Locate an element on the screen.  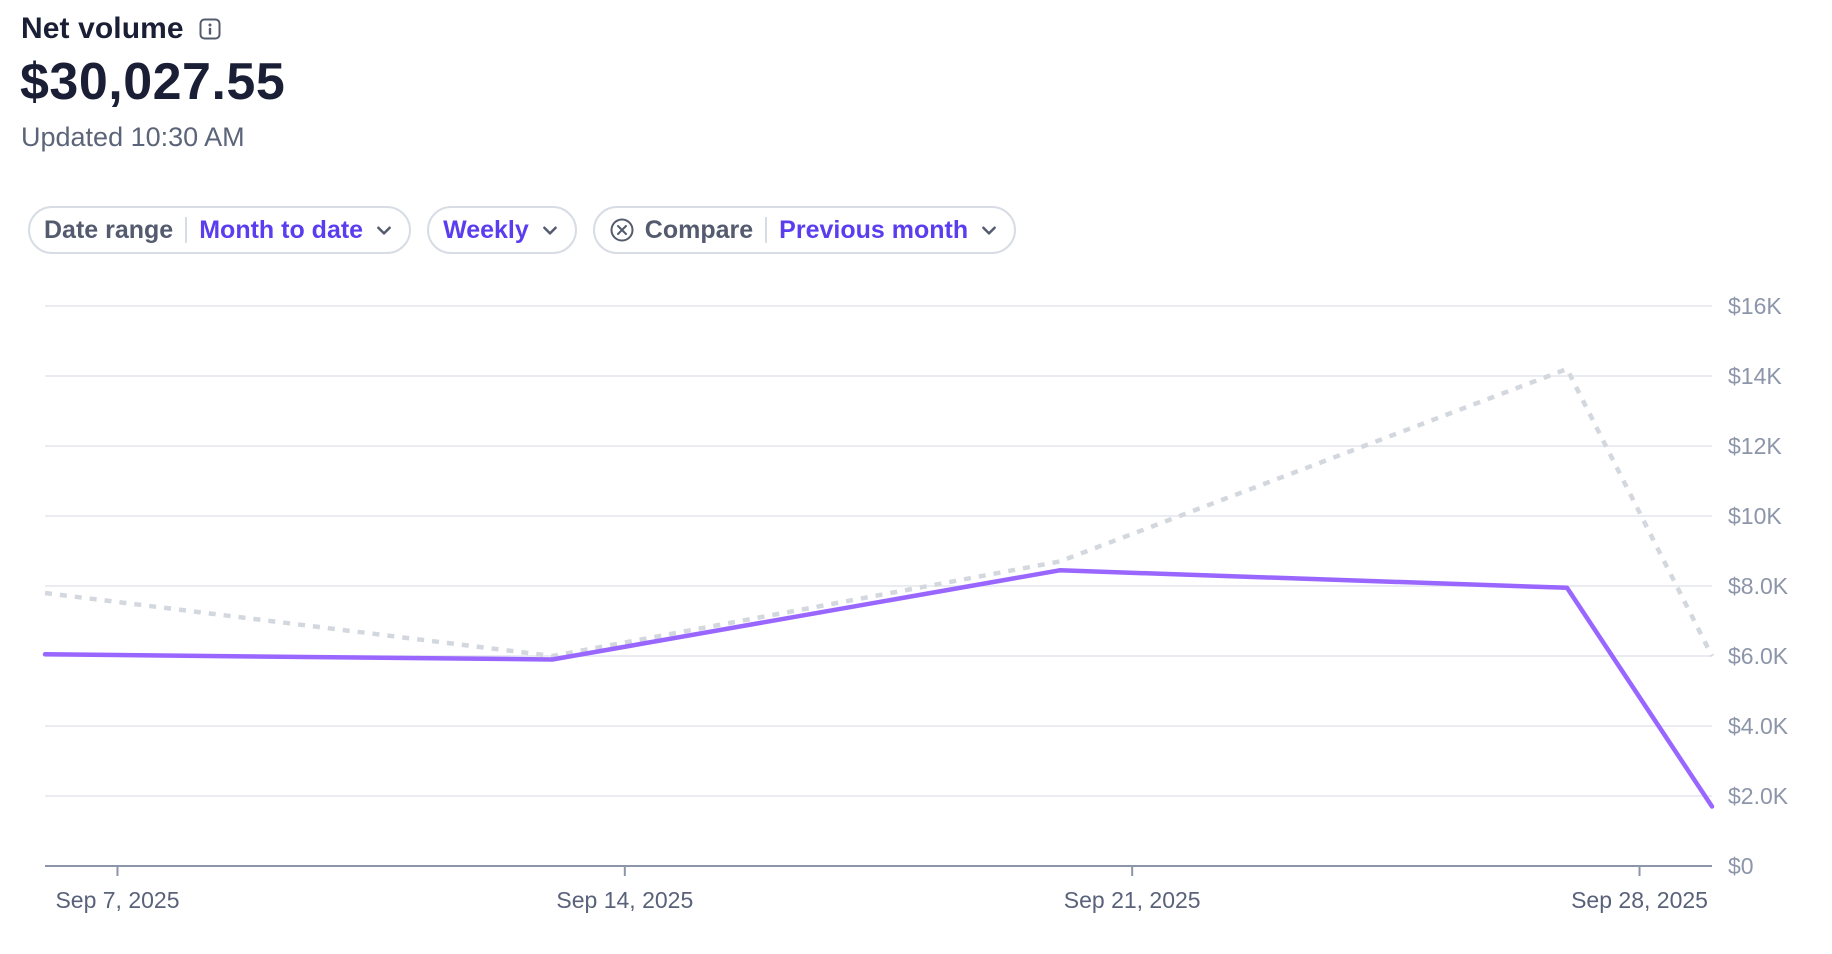
x-tick-label: Sep 14, 2025 is located at coordinates (624, 900).